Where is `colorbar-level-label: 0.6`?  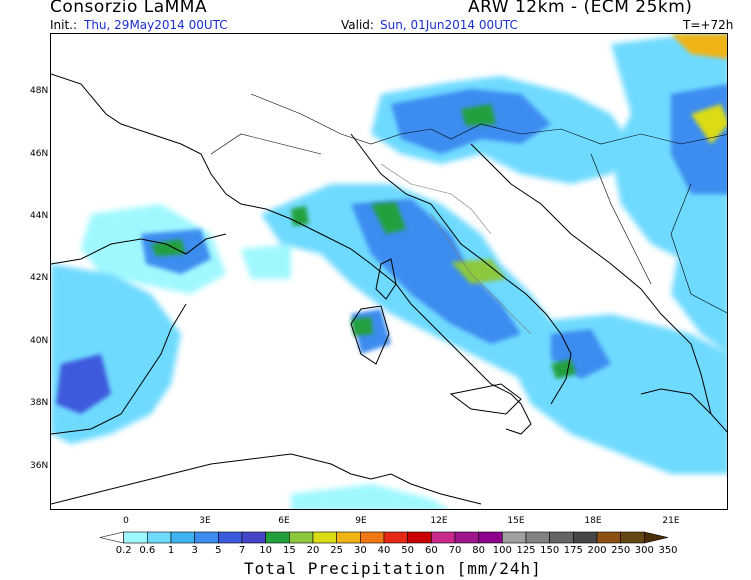 colorbar-level-label: 0.6 is located at coordinates (147, 550).